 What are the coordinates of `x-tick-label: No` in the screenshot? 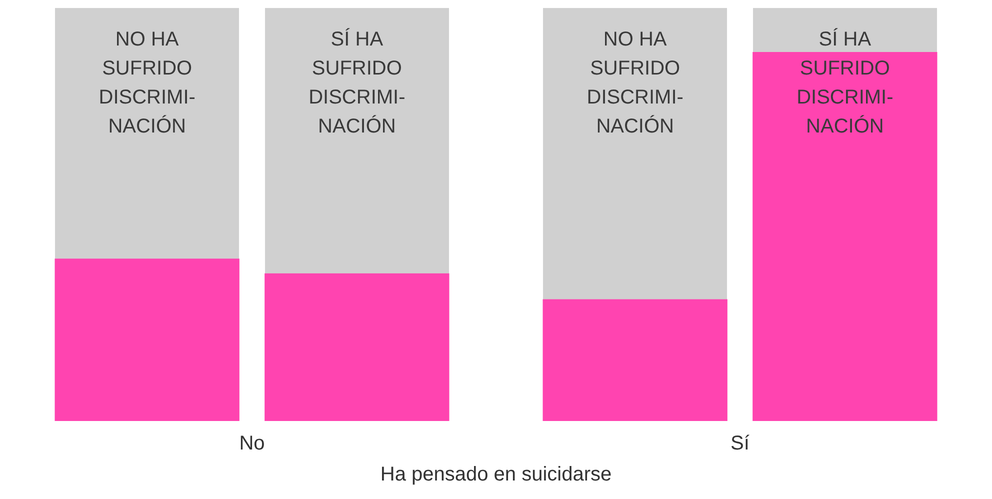 It's located at (252, 443).